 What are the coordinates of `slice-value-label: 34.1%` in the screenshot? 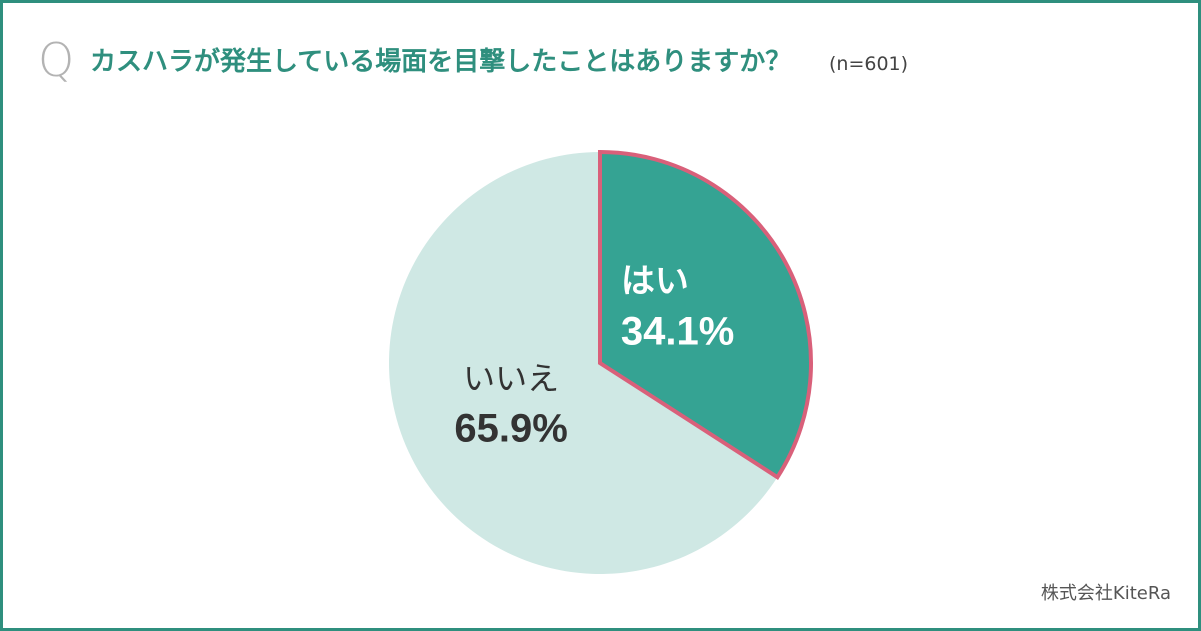 It's located at (677, 331).